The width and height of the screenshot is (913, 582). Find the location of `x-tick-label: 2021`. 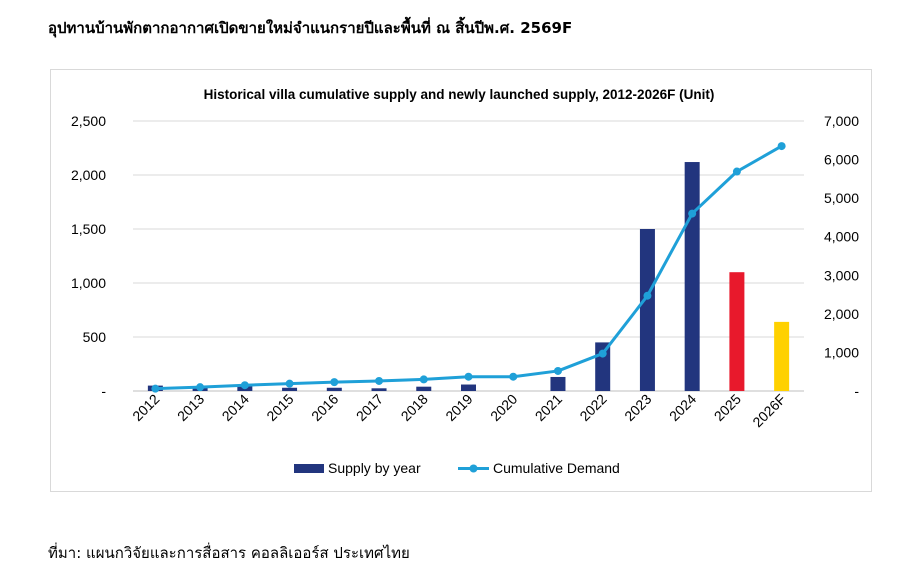

x-tick-label: 2021 is located at coordinates (548, 407).